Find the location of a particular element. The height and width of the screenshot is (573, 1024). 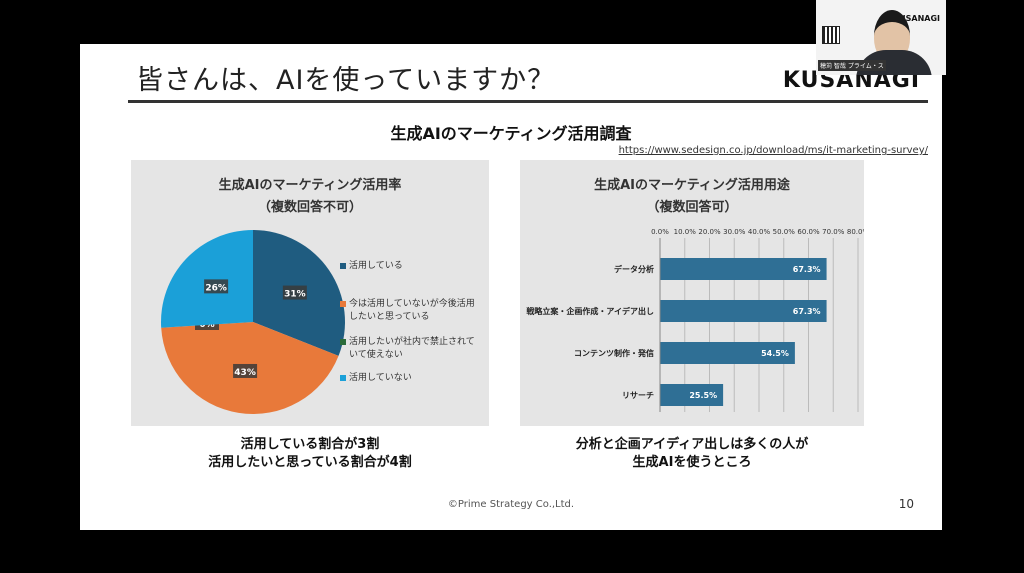

x-tick-label: 50.0% is located at coordinates (784, 232).